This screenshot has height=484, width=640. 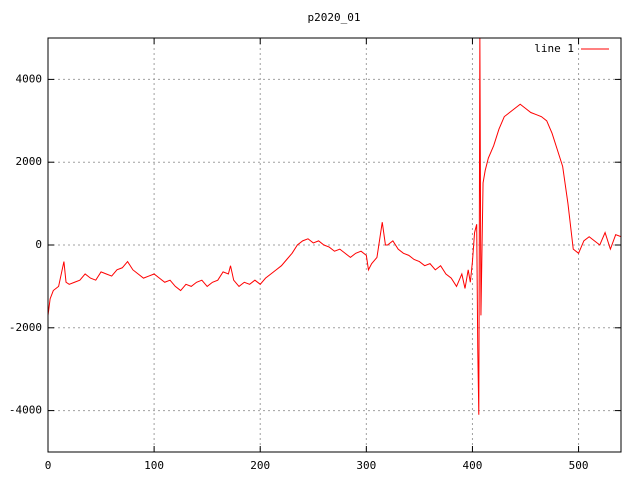 What do you see at coordinates (25, 327) in the screenshot?
I see `y-tick-label: -2000` at bounding box center [25, 327].